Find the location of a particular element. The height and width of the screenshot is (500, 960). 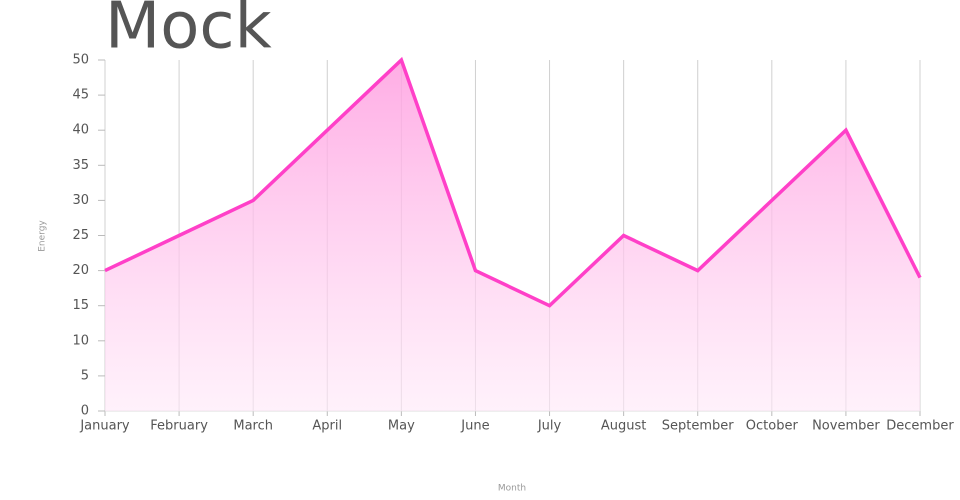

y-tick-label: 25 is located at coordinates (80, 235).